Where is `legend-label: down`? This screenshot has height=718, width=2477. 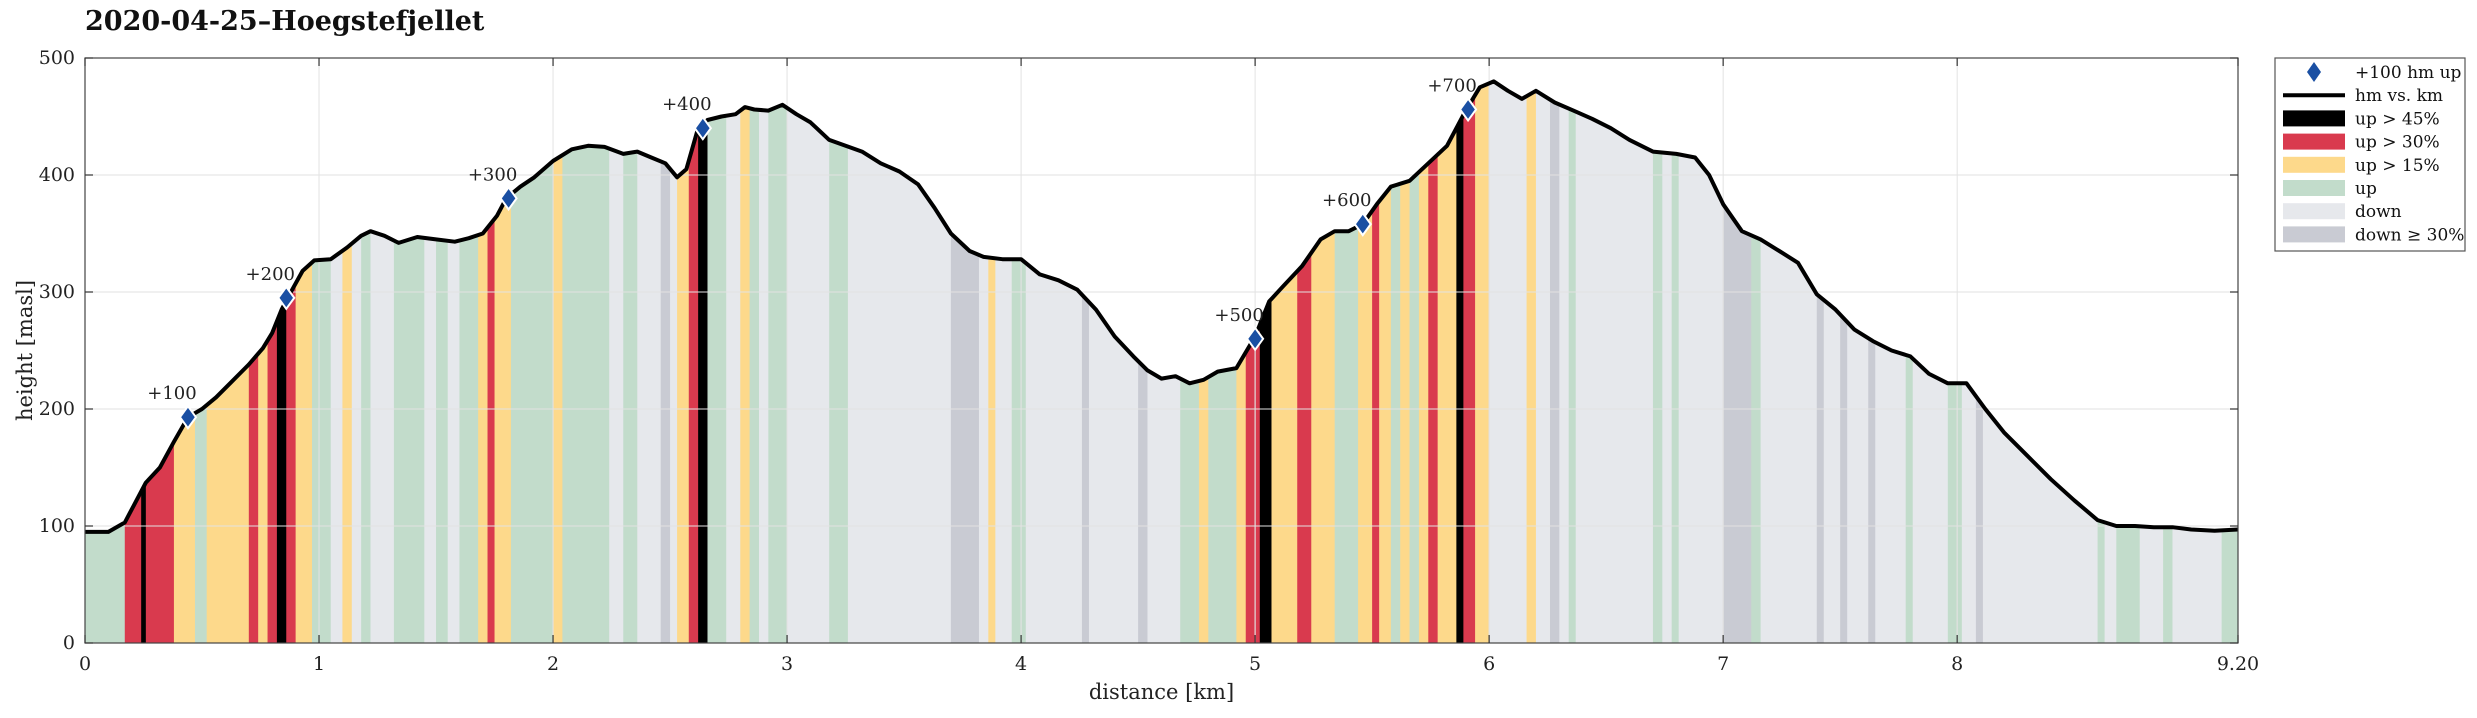 legend-label: down is located at coordinates (2378, 212).